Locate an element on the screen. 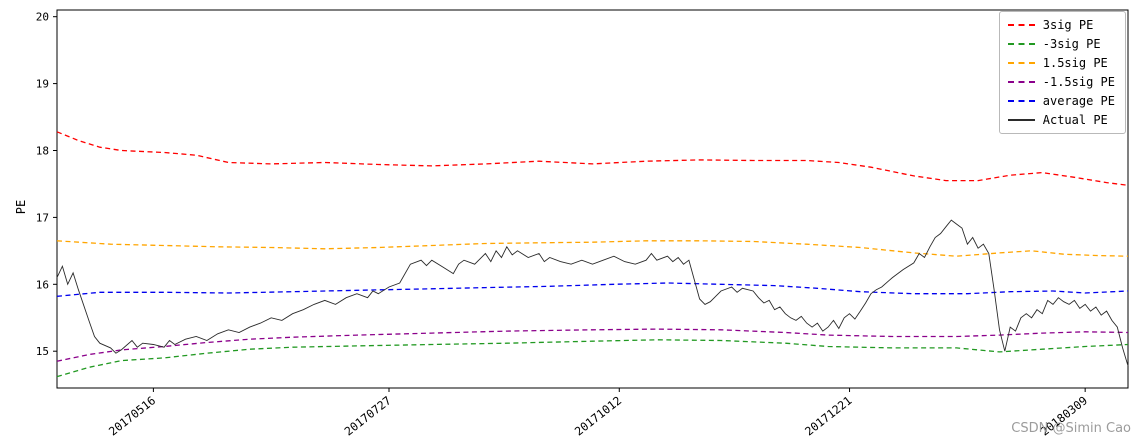 Image resolution: width=1141 pixels, height=443 pixels. legend-entry-average-pe: average PE is located at coordinates (1061, 101).